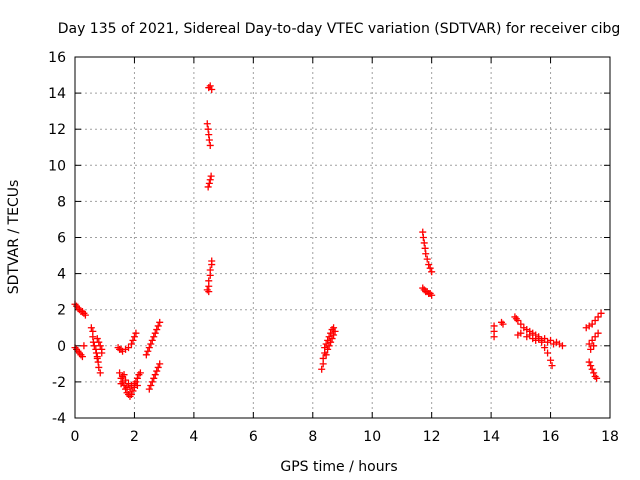  I want to click on x-tick-label: 18, so click(610, 437).